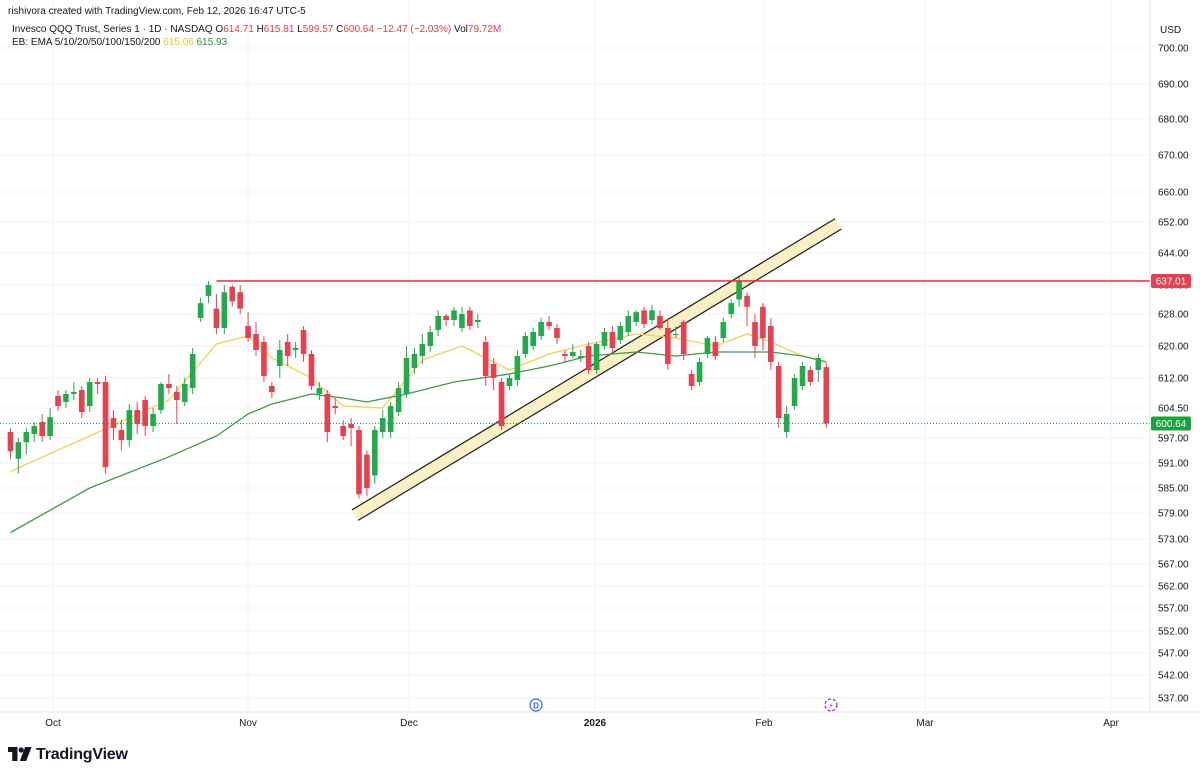 Image resolution: width=1200 pixels, height=775 pixels. I want to click on last-price-tag: 600.64, so click(1171, 424).